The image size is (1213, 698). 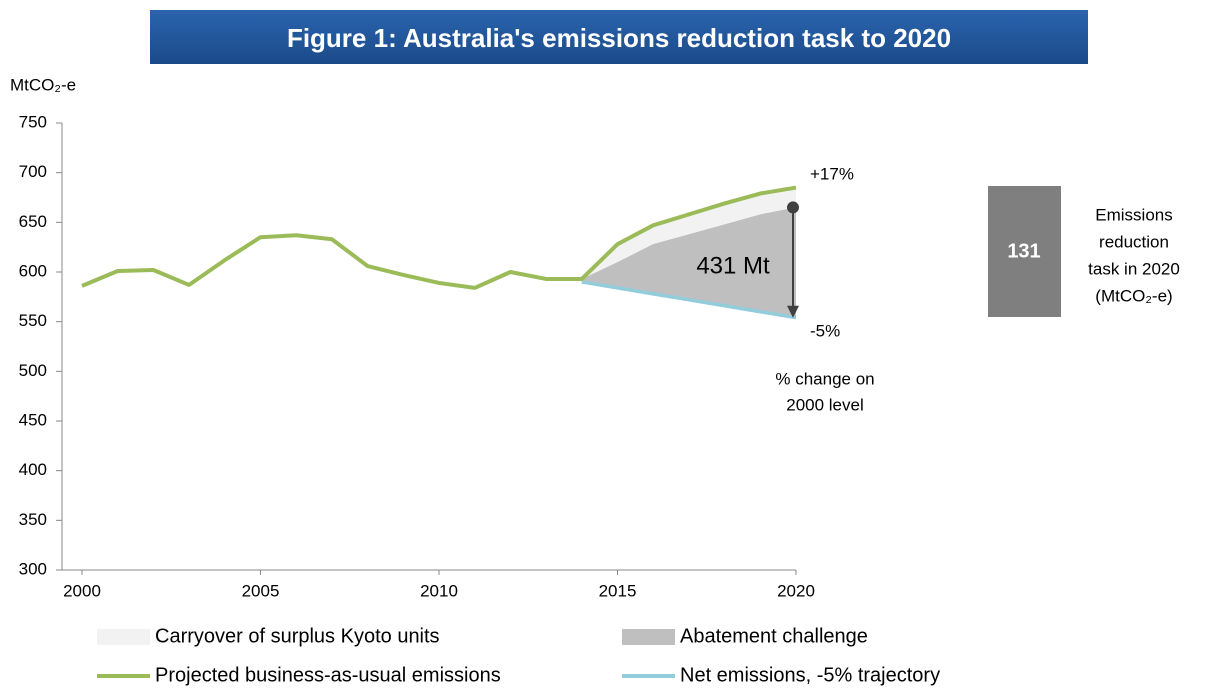 What do you see at coordinates (793, 311) in the screenshot?
I see `arrow-head` at bounding box center [793, 311].